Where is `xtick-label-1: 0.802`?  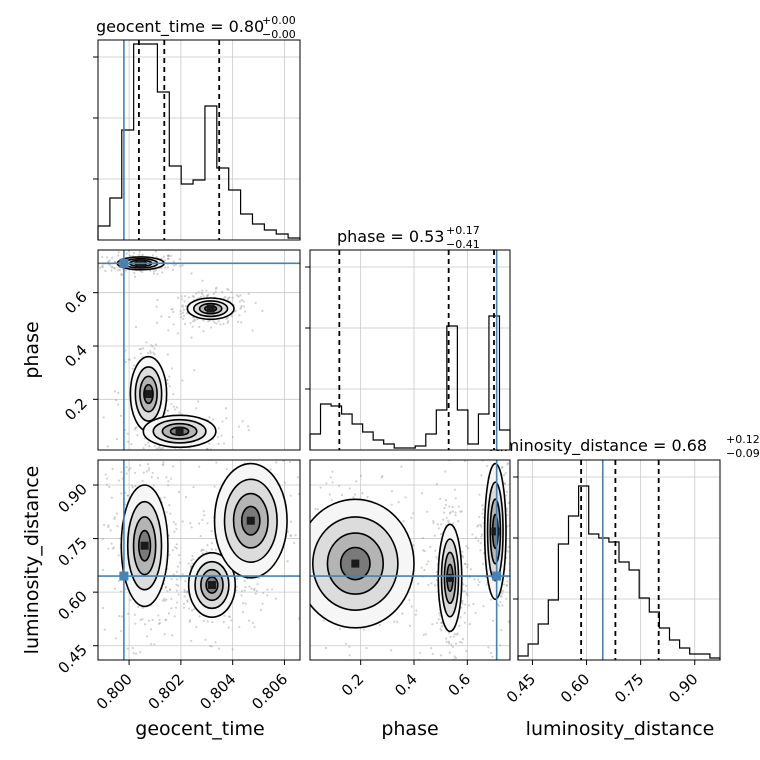
xtick-label-1: 0.802 is located at coordinates (166, 691).